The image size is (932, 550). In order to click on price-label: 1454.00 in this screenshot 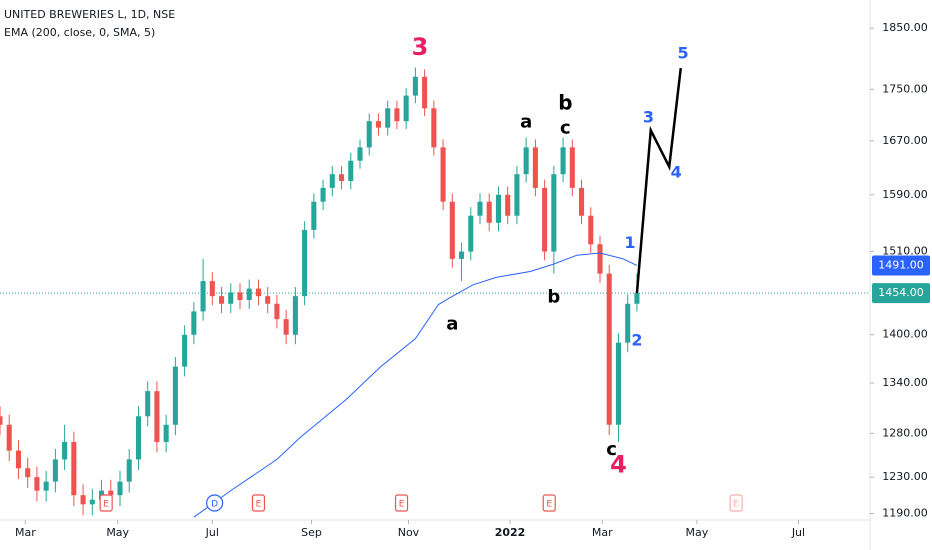, I will do `click(901, 292)`.